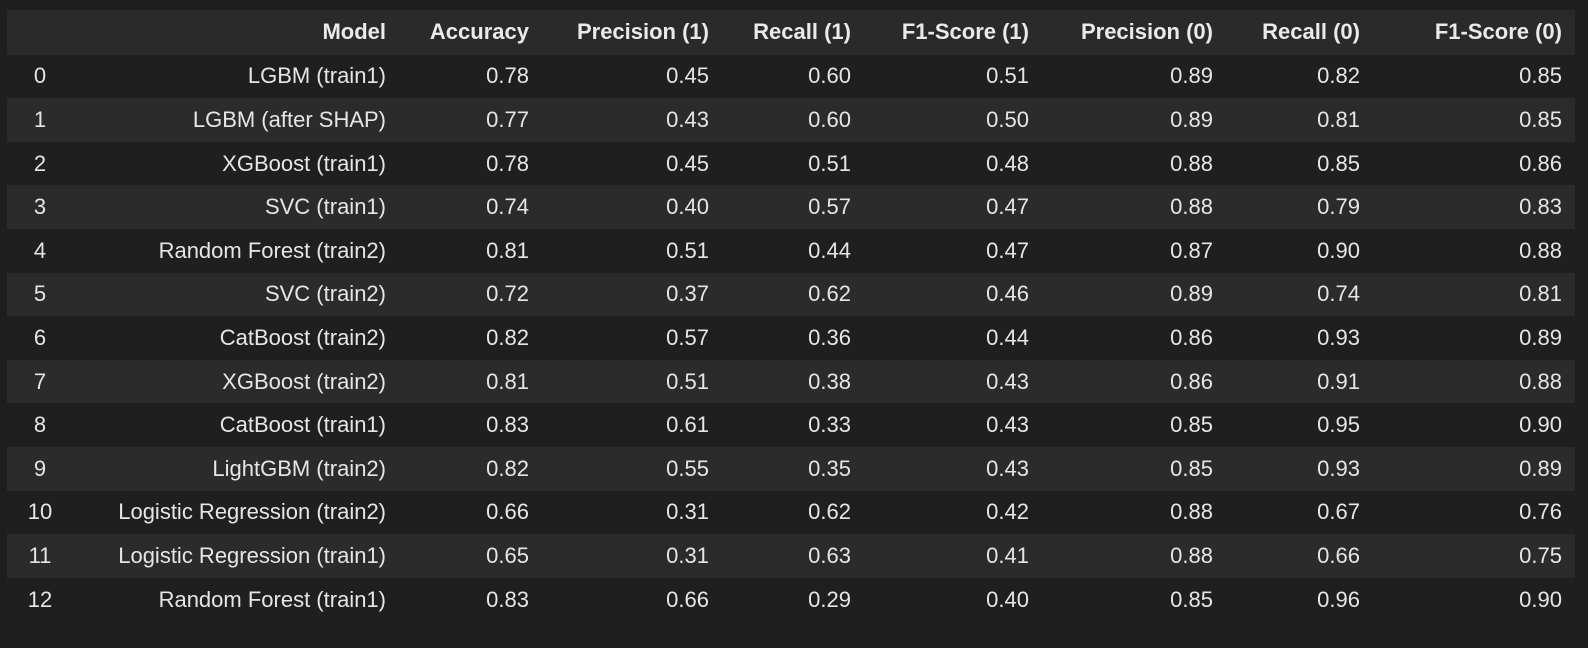  Describe the element at coordinates (40, 76) in the screenshot. I see `row-index: 0` at that location.